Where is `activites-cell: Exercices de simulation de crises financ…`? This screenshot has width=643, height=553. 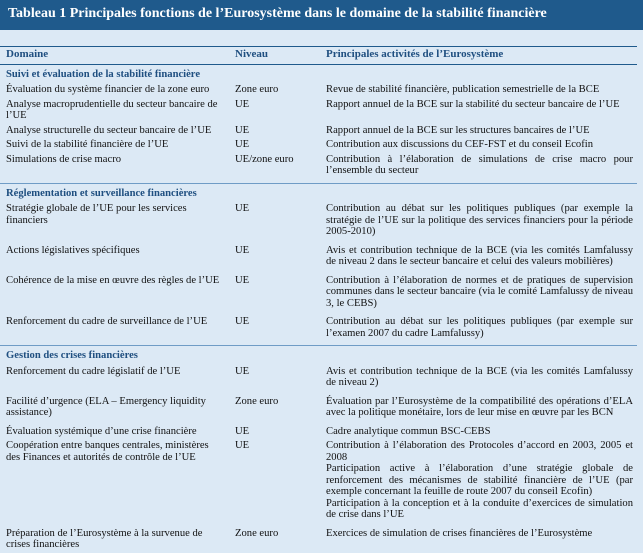
activites-cell: Exercices de simulation de crises financ… is located at coordinates (478, 540).